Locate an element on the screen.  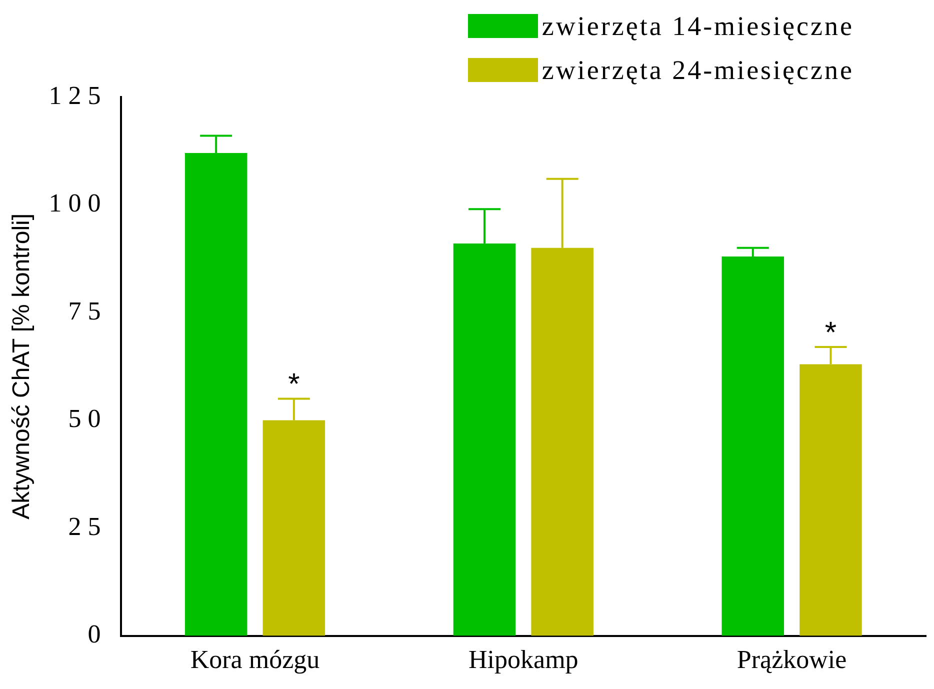
legend-label: zwierzęta 14-miesięczne is located at coordinates (698, 26).